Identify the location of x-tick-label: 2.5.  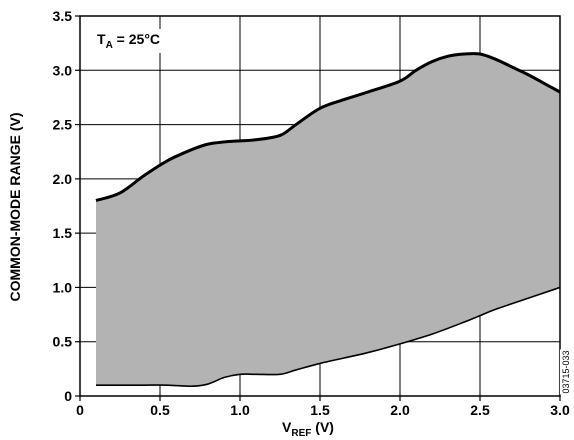
(480, 410).